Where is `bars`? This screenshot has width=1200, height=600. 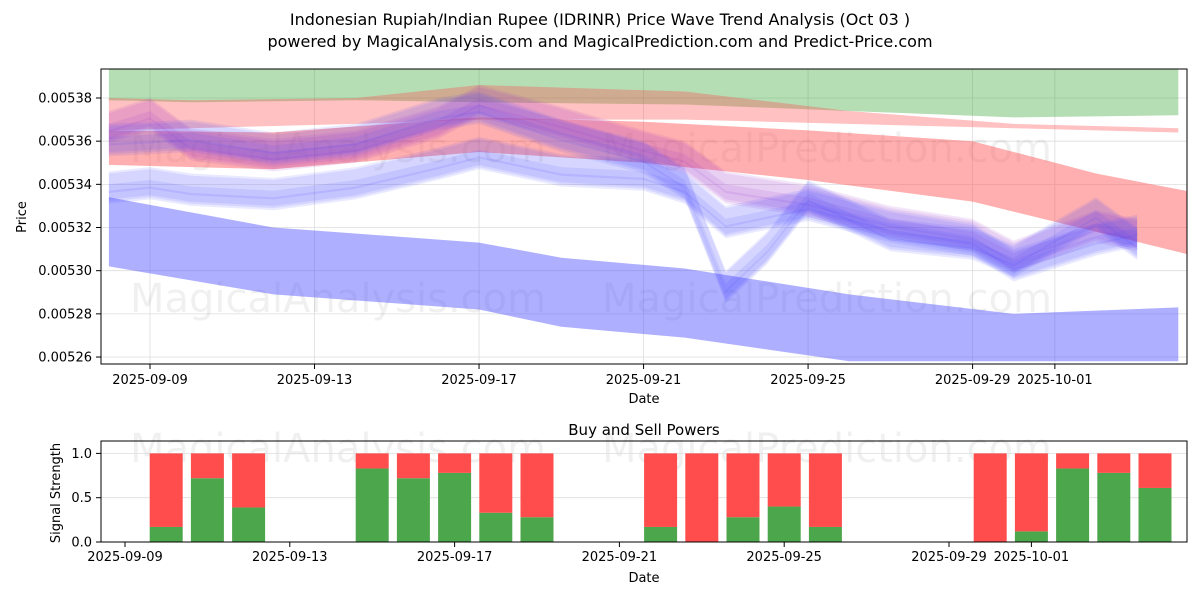
bars is located at coordinates (660, 497).